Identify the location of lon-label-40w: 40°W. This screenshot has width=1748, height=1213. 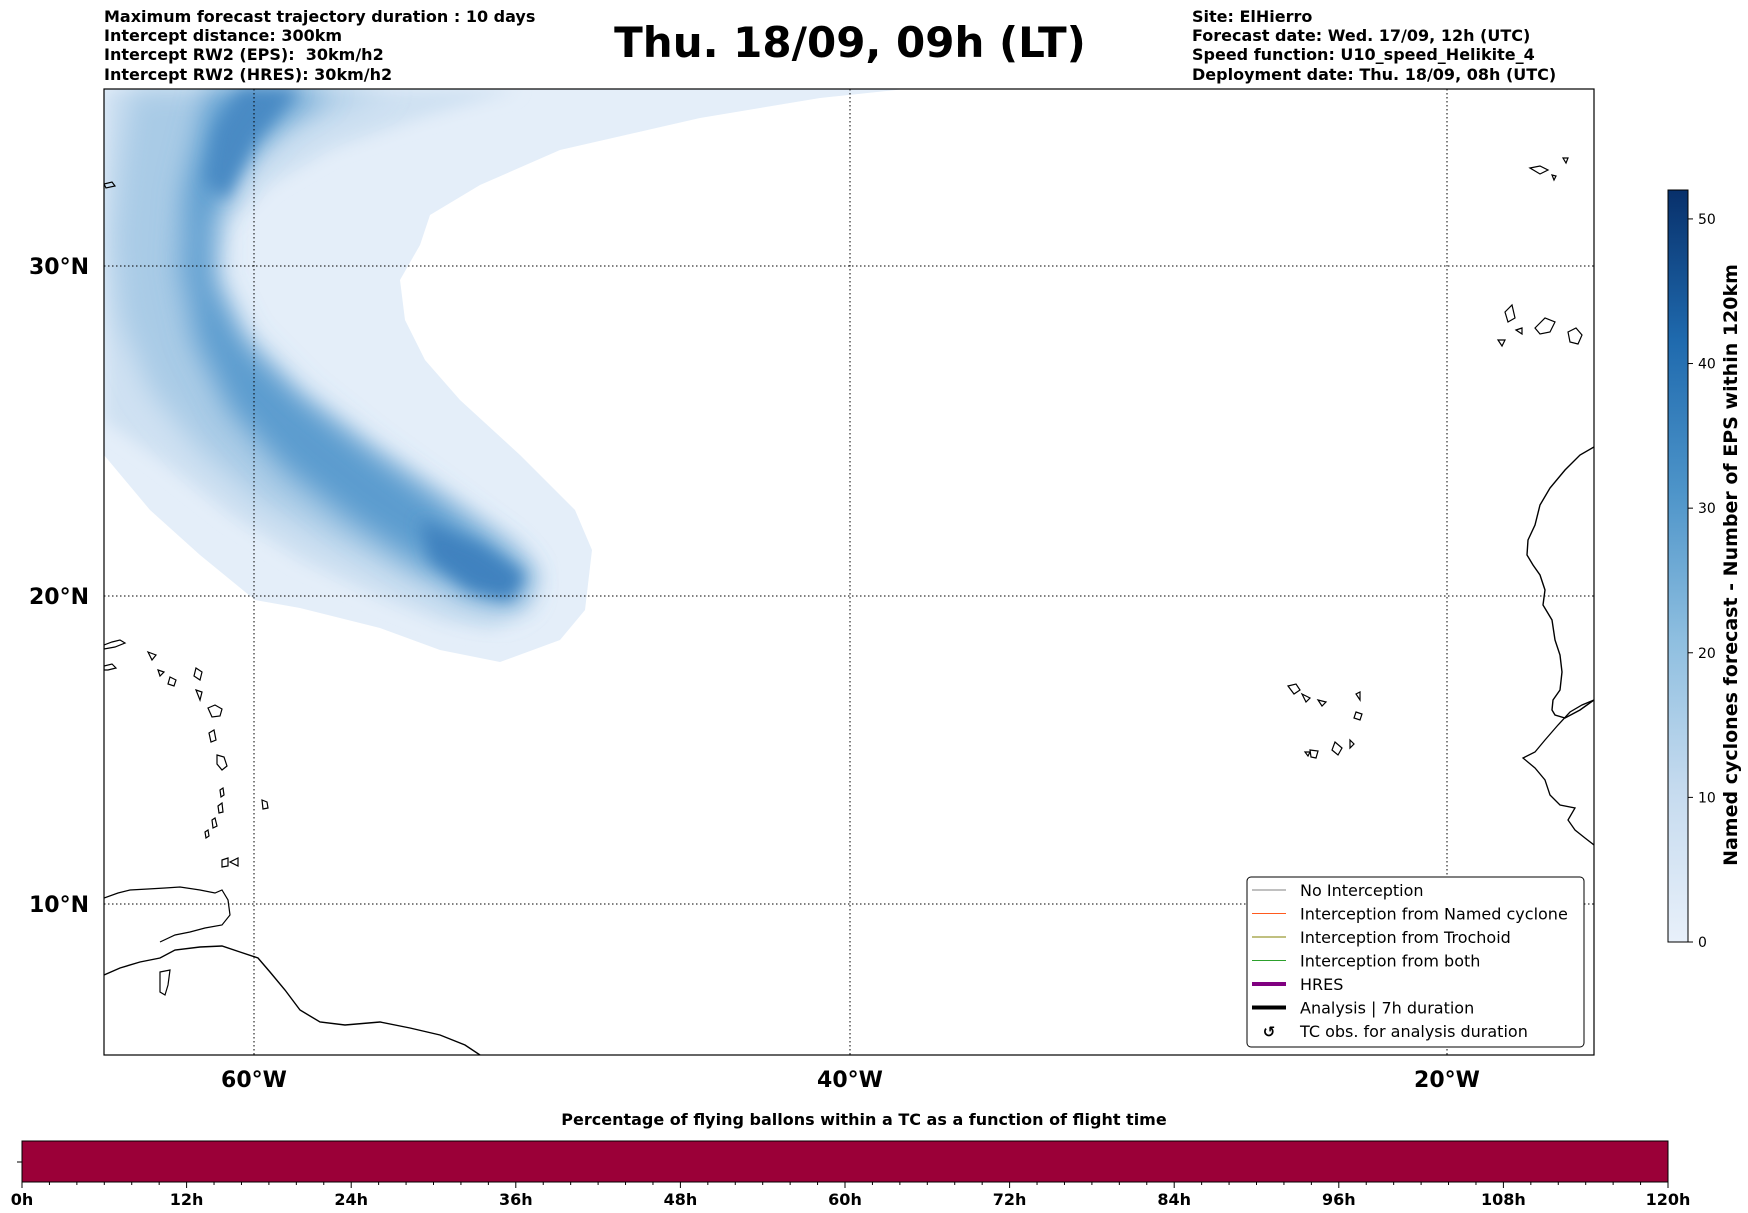
(850, 1080).